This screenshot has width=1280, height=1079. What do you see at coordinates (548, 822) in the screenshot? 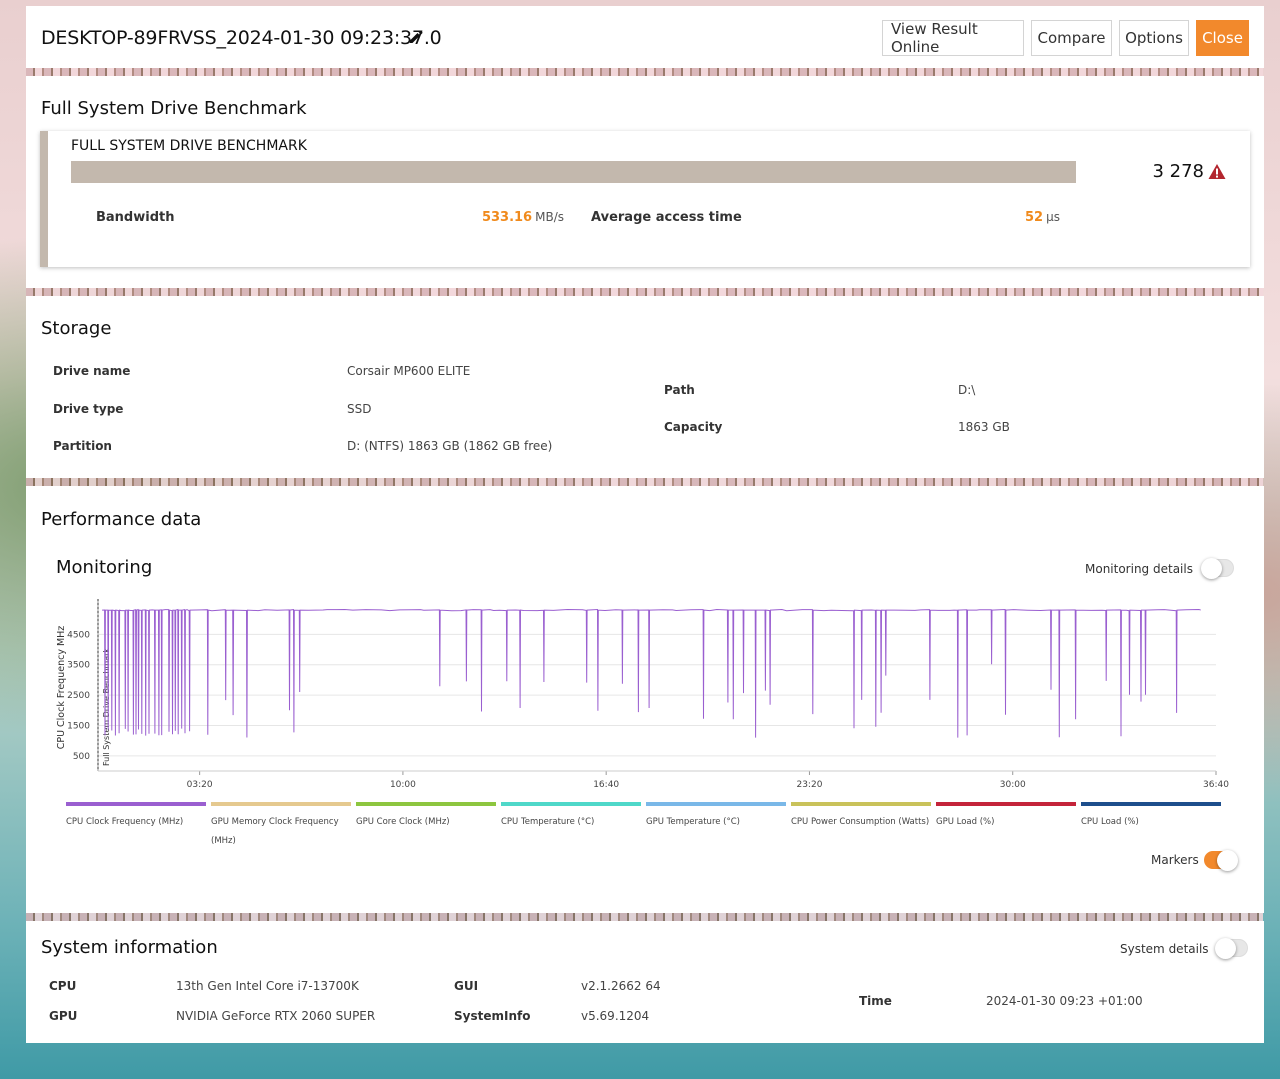
I see `legend-label: CPU Temperature (°C)` at bounding box center [548, 822].